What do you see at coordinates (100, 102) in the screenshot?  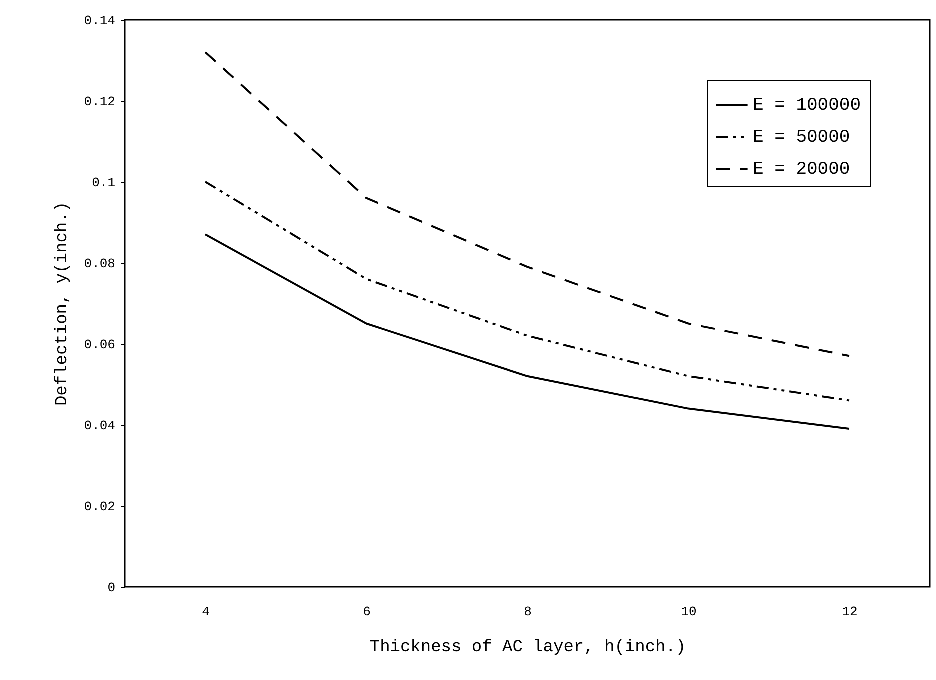 I see `y-tick-label: 0.12` at bounding box center [100, 102].